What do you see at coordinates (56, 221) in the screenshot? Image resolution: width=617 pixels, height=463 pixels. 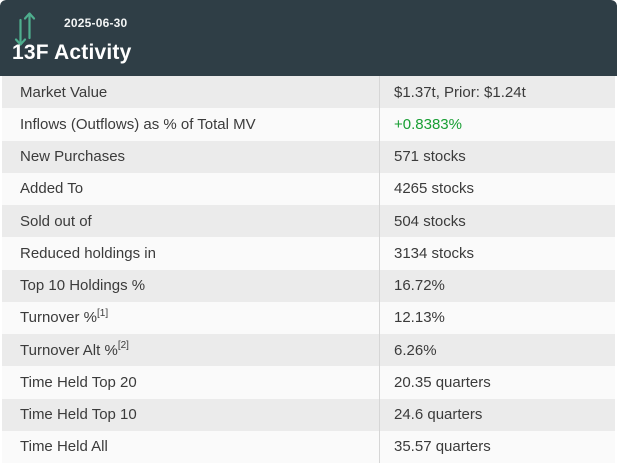 I see `row-label: Sold out of` at bounding box center [56, 221].